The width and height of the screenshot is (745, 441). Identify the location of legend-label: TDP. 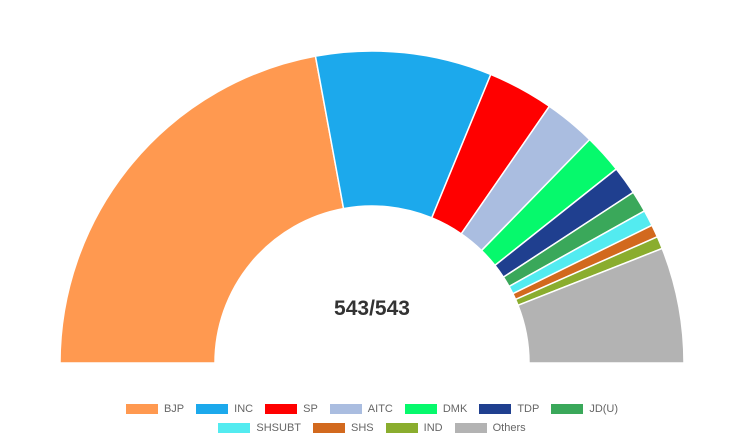
(528, 409).